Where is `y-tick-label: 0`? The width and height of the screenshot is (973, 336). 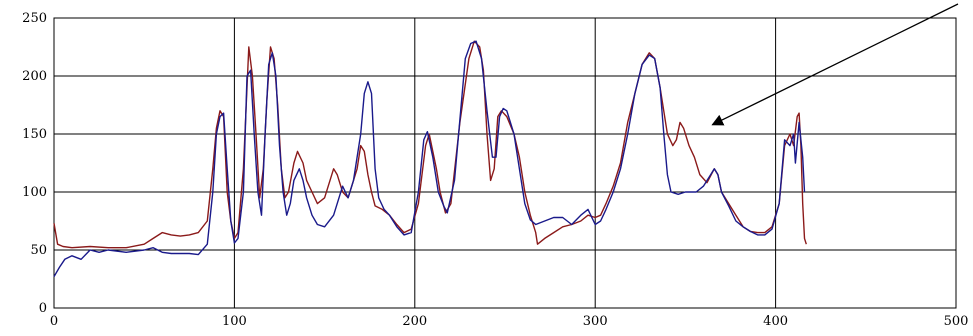
y-tick-label: 0 is located at coordinates (43, 308).